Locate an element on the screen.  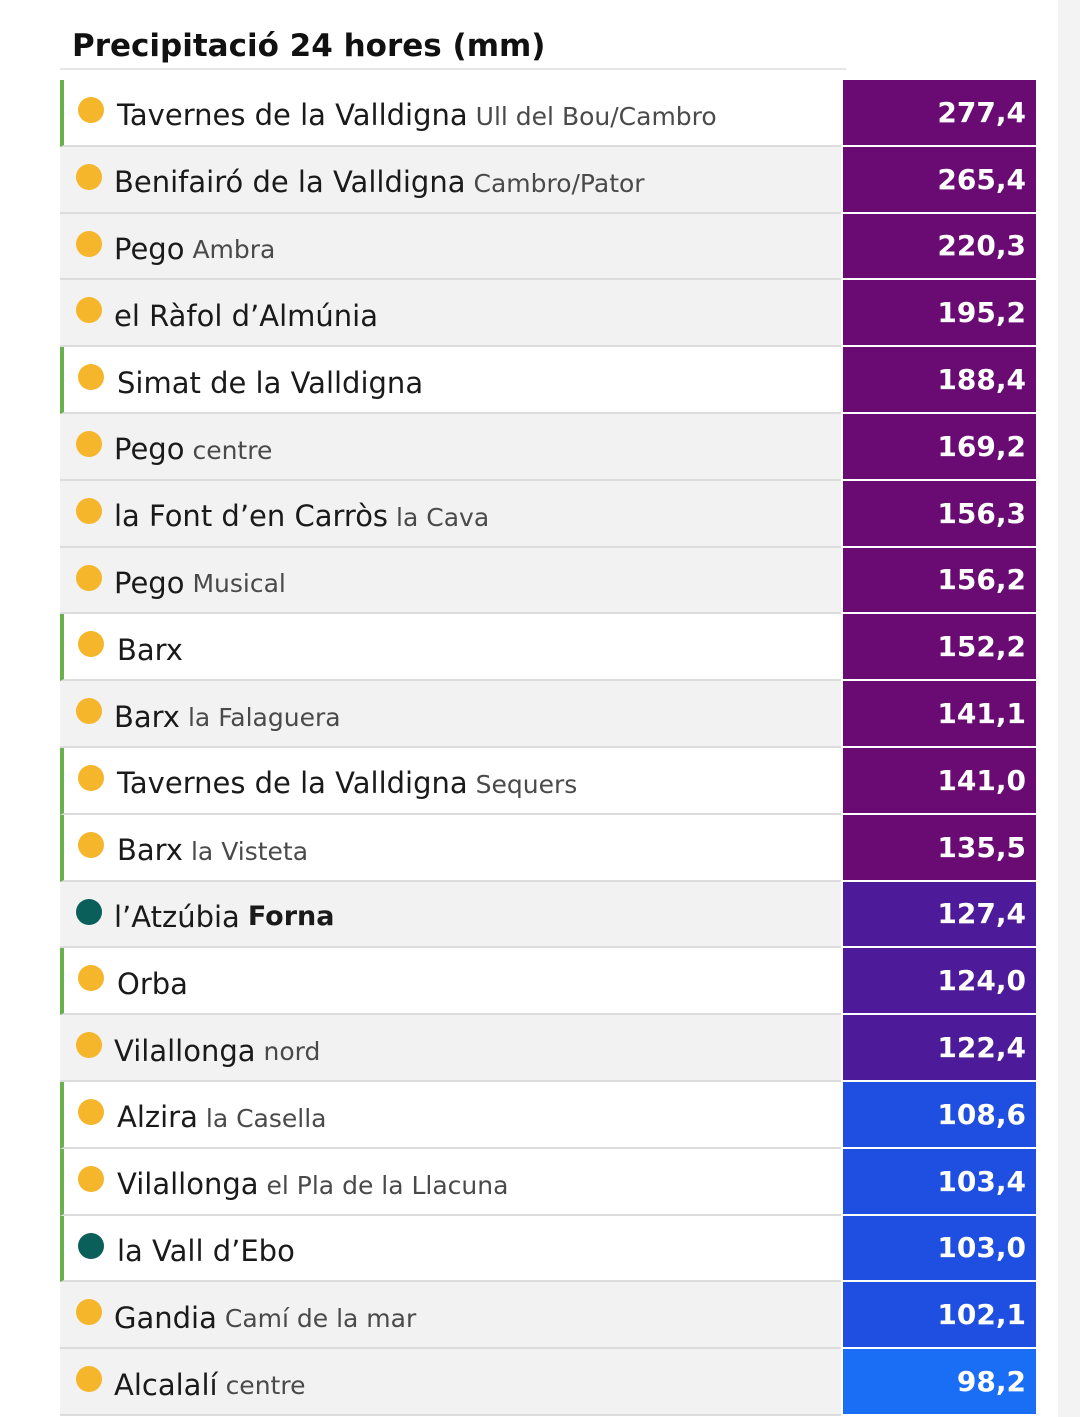
precipitation-value: 127,4 is located at coordinates (939, 915).